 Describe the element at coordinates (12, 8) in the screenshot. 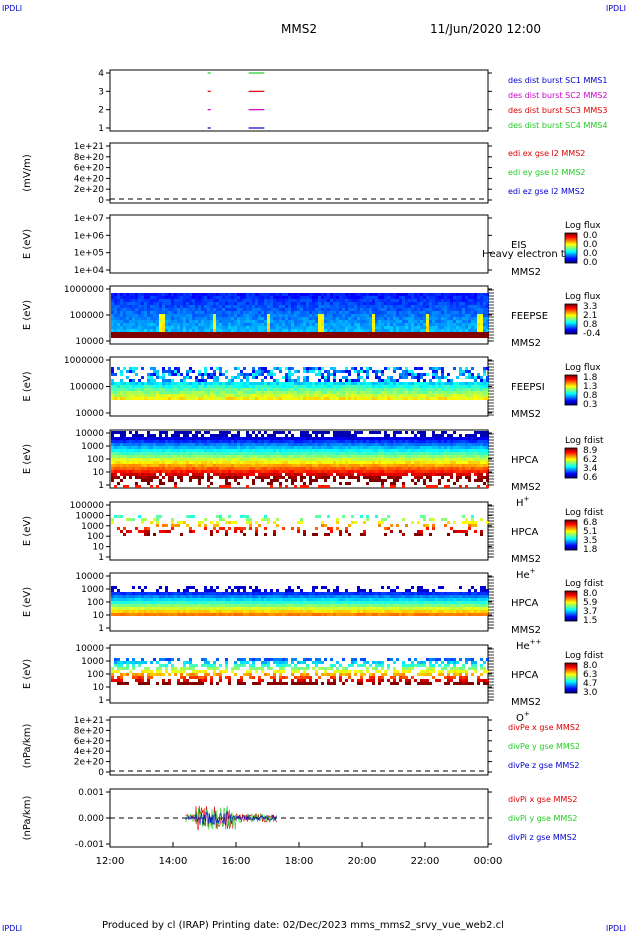

I see `corner-label-top-left: IPDLI` at that location.